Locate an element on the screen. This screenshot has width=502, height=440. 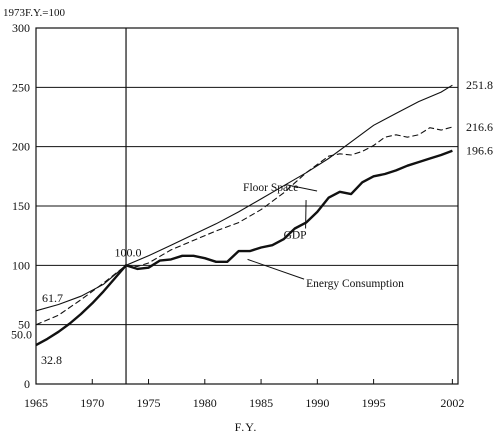
x-tick-label-1975: 1975 is located at coordinates (149, 403).